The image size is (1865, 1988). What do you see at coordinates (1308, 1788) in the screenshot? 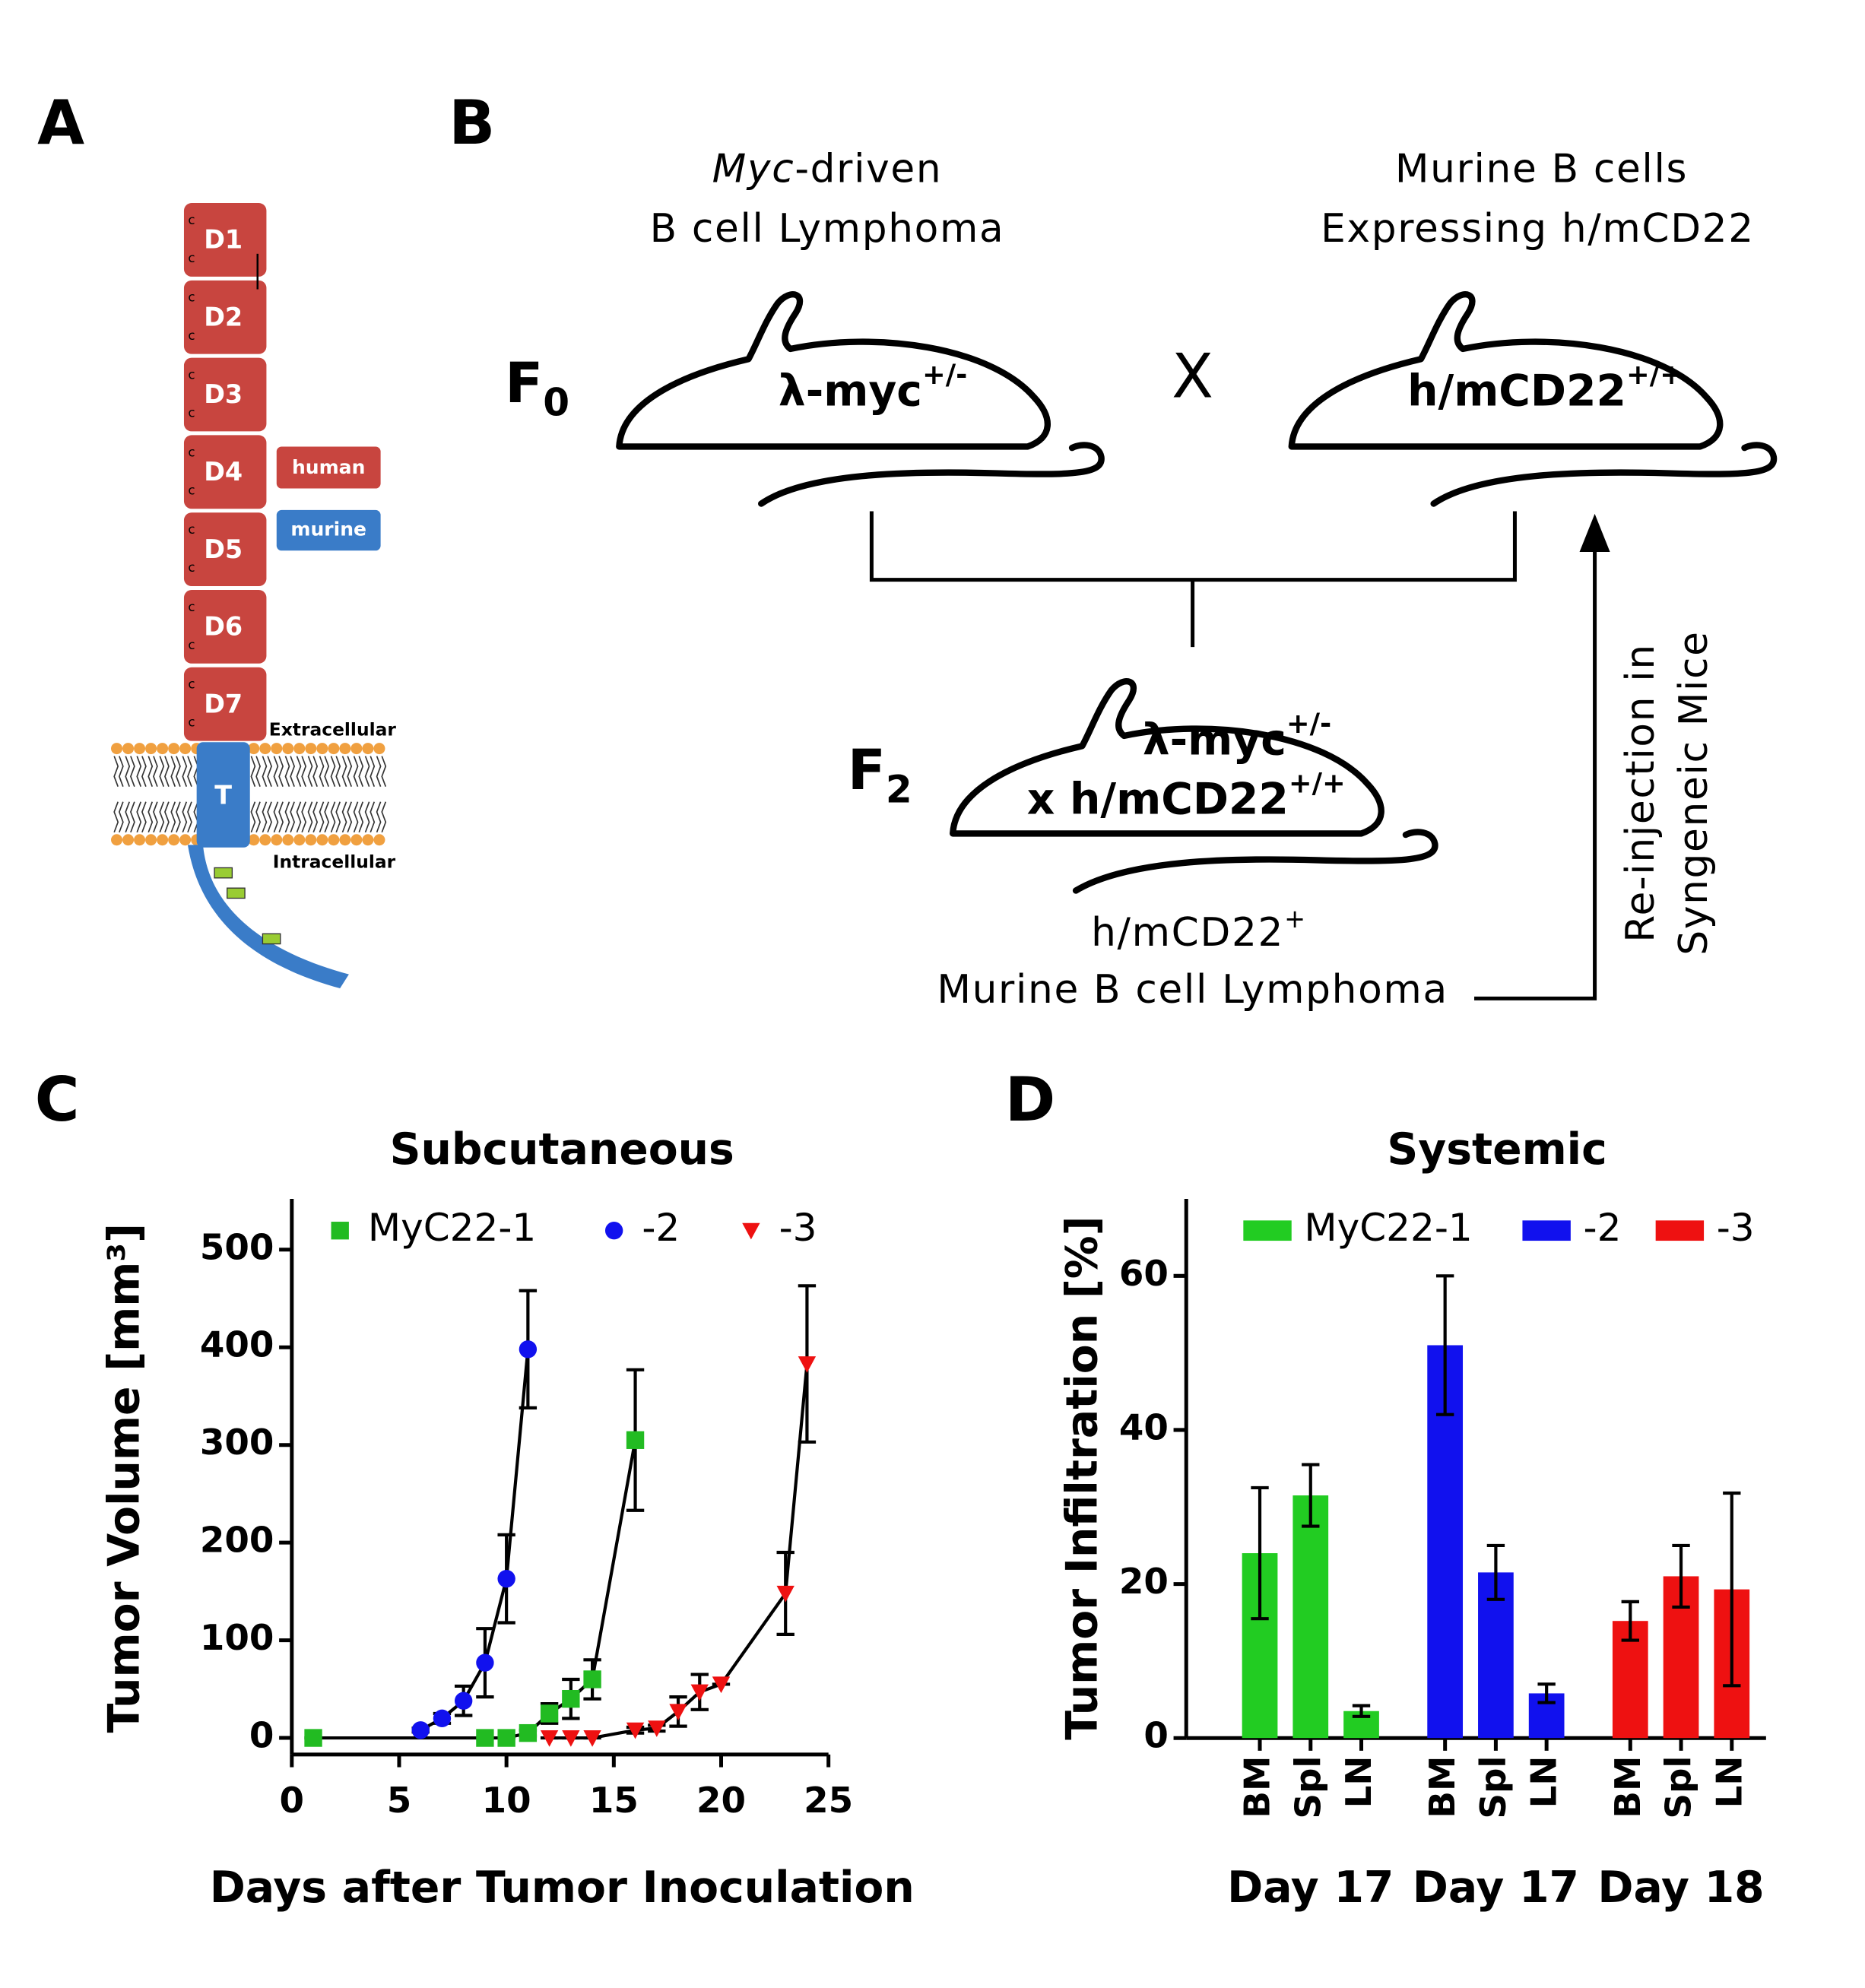
I see `x-tick-label: Spl` at bounding box center [1308, 1788].